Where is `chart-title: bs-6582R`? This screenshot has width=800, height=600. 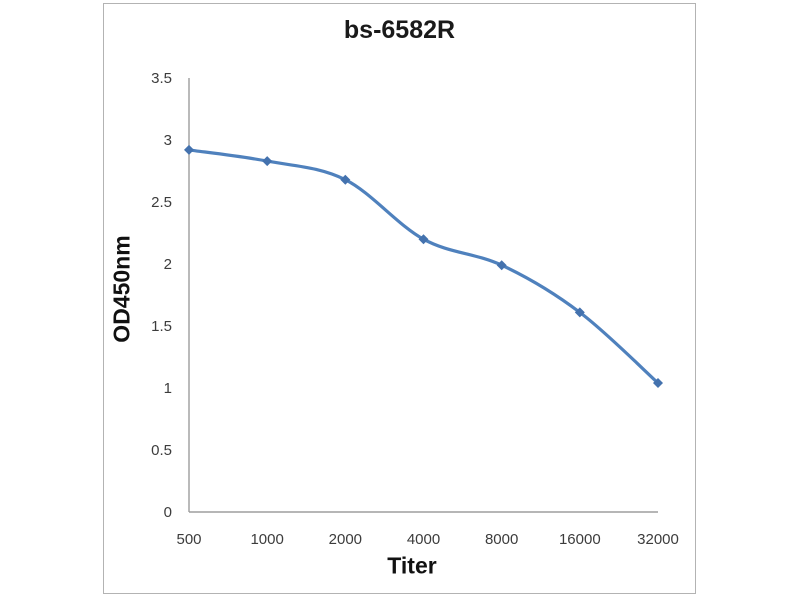 chart-title: bs-6582R is located at coordinates (399, 30).